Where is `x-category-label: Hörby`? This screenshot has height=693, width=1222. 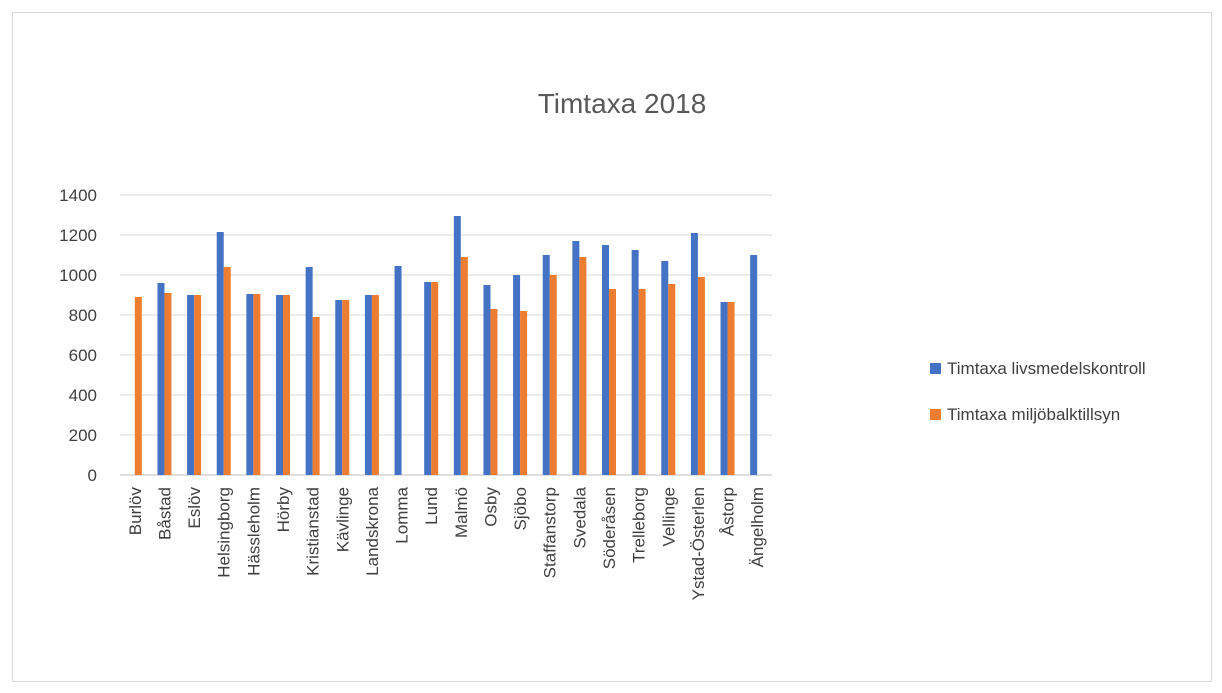 x-category-label: Hörby is located at coordinates (283, 510).